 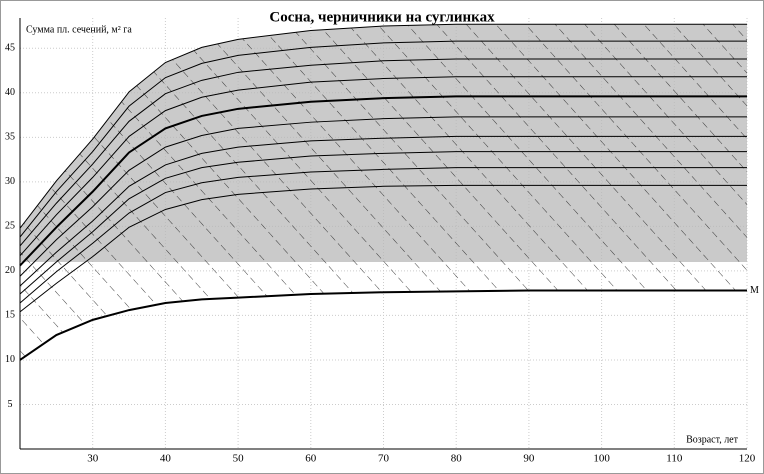 I want to click on x-tick-label: 80, so click(x=457, y=459).